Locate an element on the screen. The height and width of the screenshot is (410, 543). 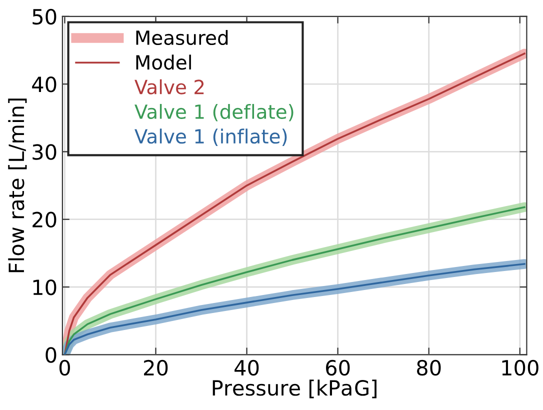
x-tick-label: 80 is located at coordinates (429, 368).